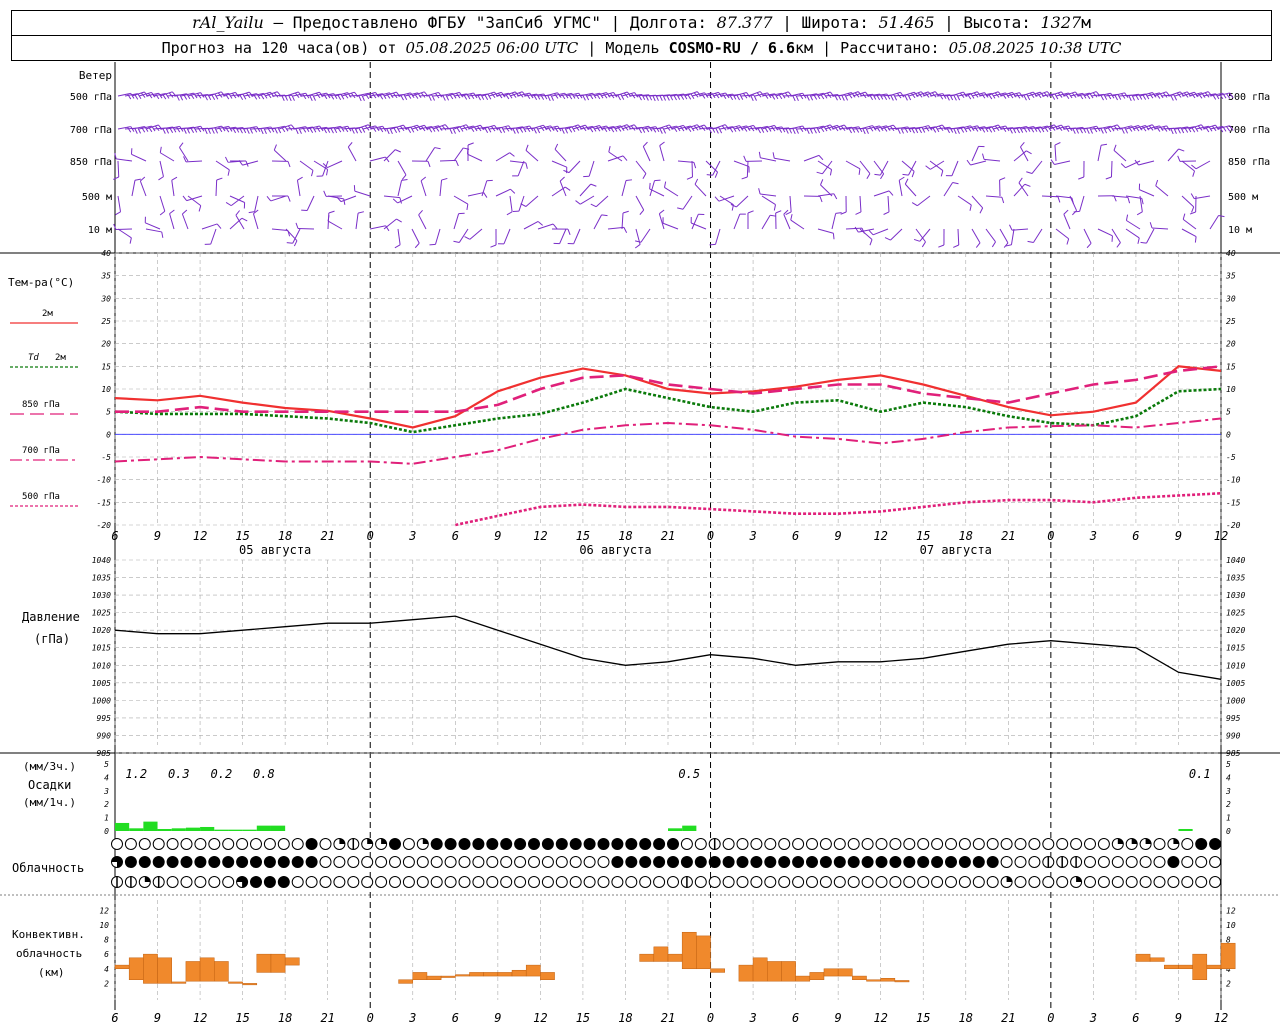  Describe the element at coordinates (412, 1017) in the screenshot. I see `hour-label-bottom: 3` at that location.